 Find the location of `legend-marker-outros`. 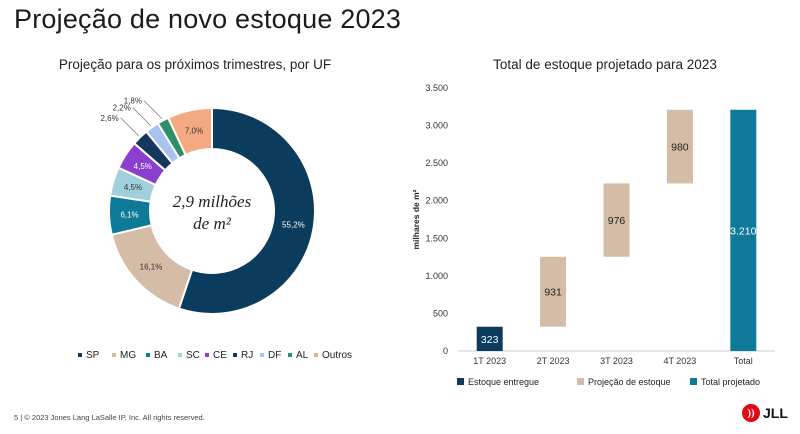

legend-marker-outros is located at coordinates (316, 355).